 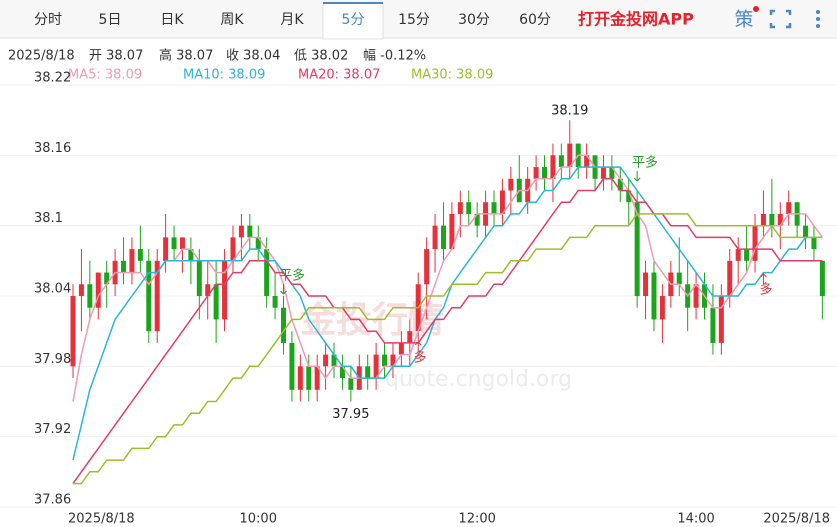 I want to click on x-tick-label: 10:00, so click(x=258, y=519).